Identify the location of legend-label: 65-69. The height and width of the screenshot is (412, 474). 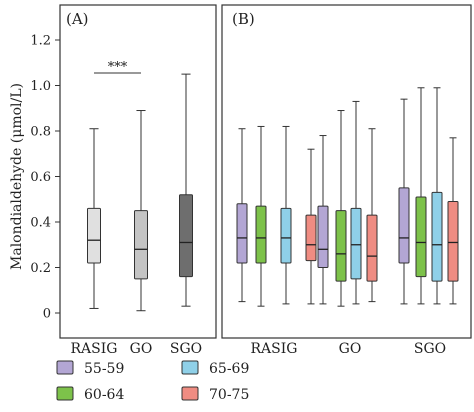
(229, 369).